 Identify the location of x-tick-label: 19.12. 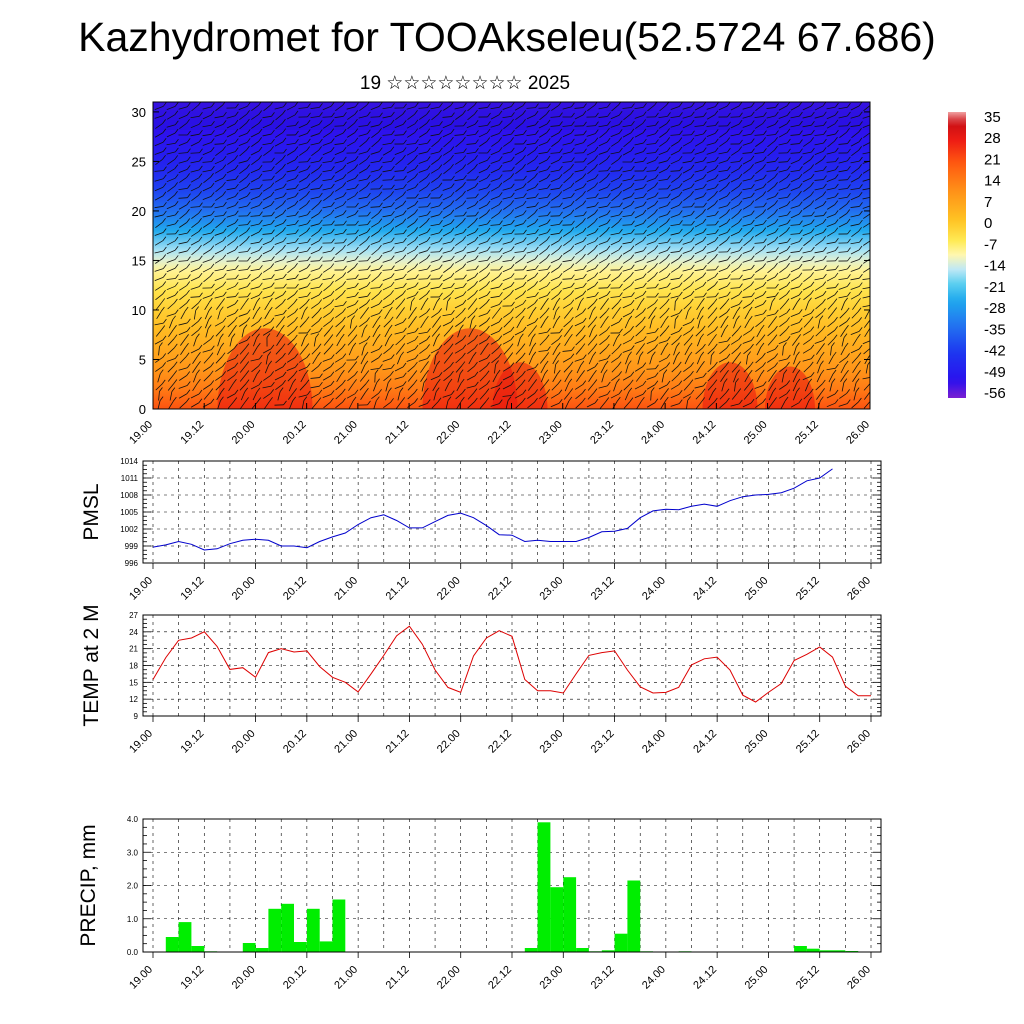
(192, 433).